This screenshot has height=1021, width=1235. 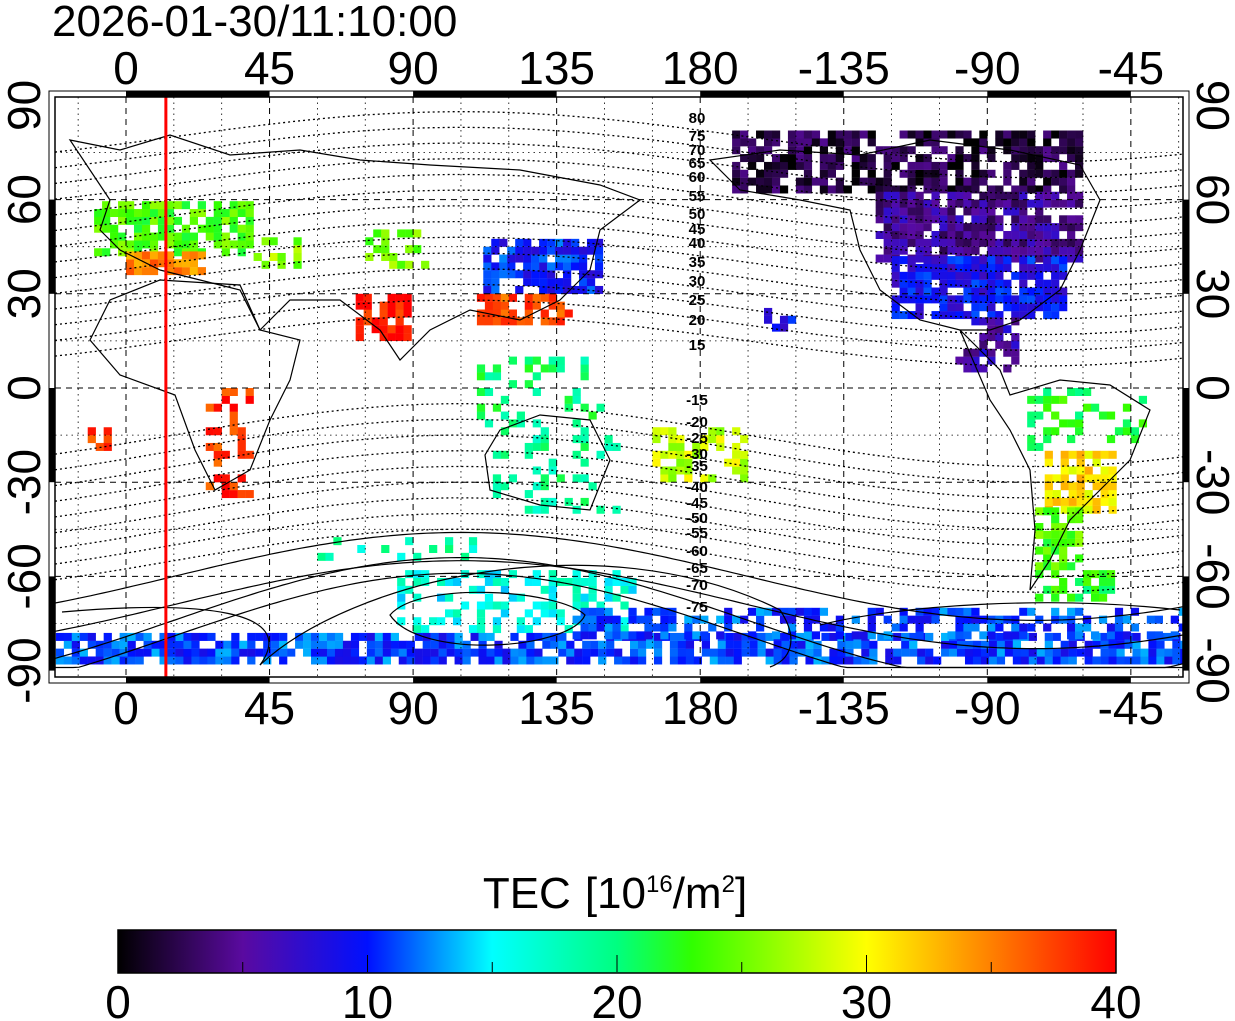 What do you see at coordinates (126, 708) in the screenshot?
I see `bottom-lon-tick-label: 0` at bounding box center [126, 708].